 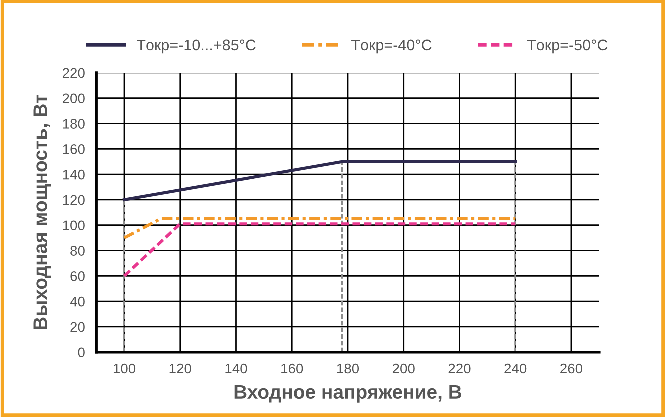 What do you see at coordinates (196, 47) in the screenshot?
I see `legend-label: Tокр=-10...+85°C` at bounding box center [196, 47].